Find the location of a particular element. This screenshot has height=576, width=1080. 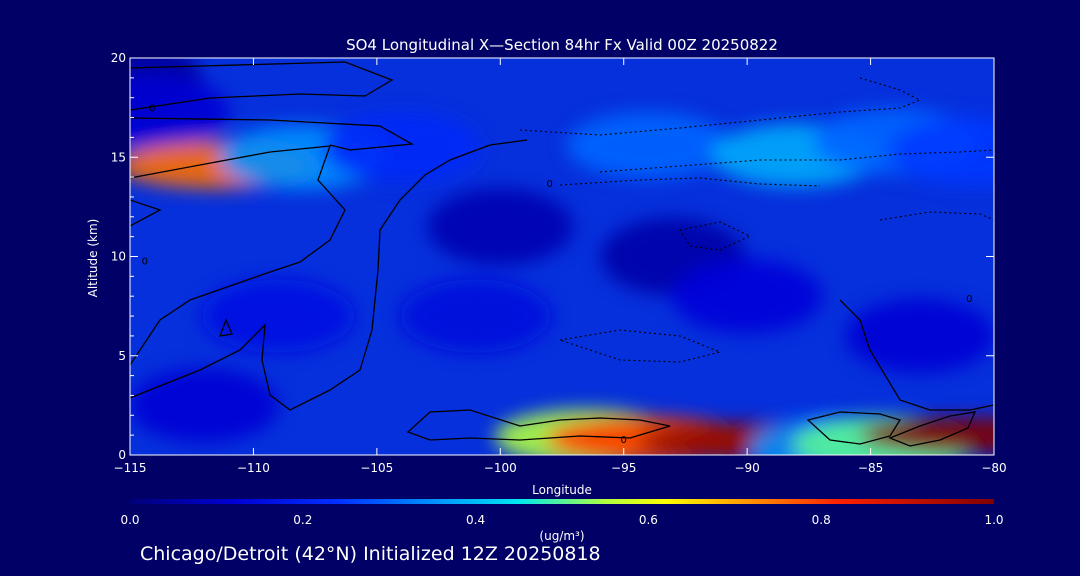

contour-label-3: 0 is located at coordinates (969, 299).